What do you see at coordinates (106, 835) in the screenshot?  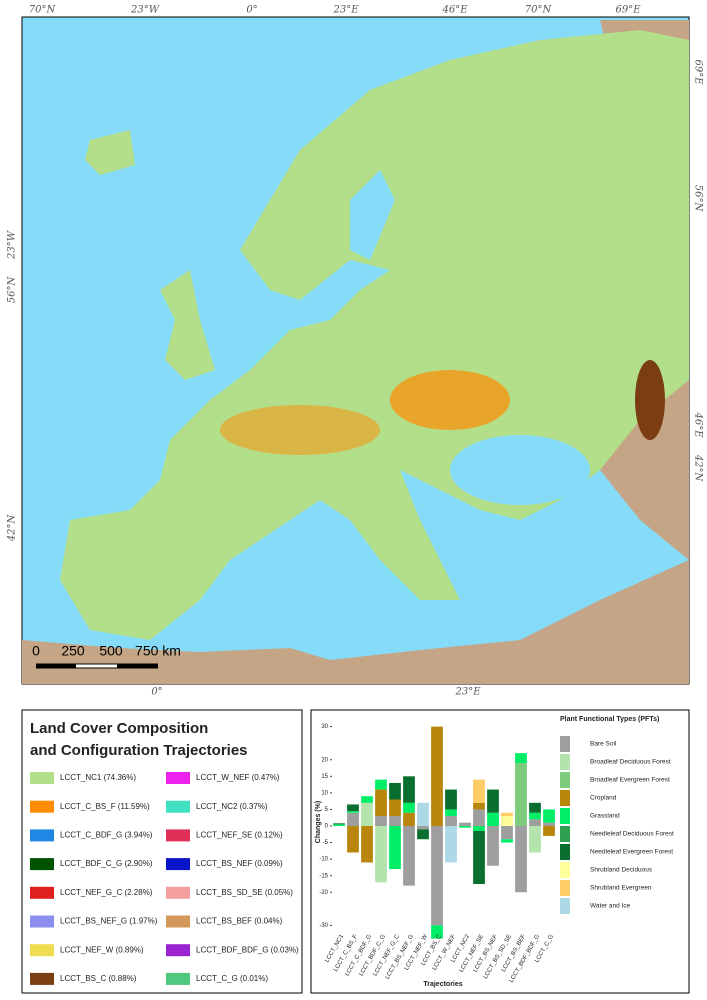 I see `legend-label: LCCT_C_BDF_G (3.94%)` at bounding box center [106, 835].